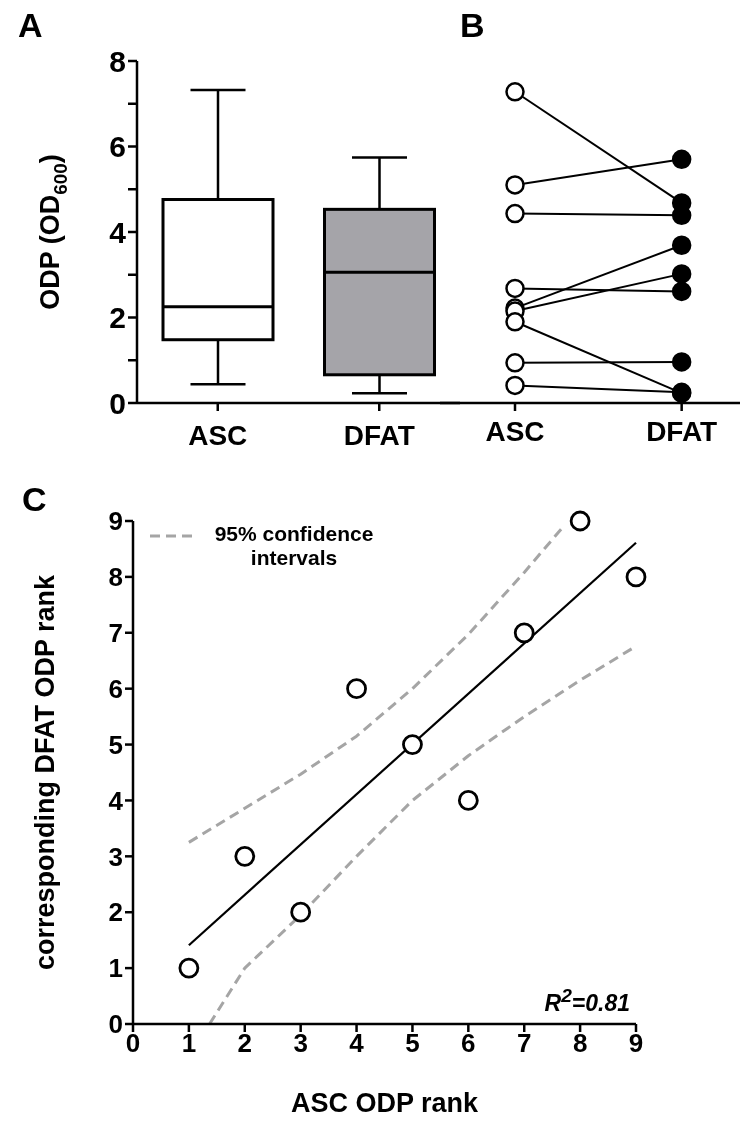 This screenshot has height=1131, width=740. Describe the element at coordinates (468, 1043) in the screenshot. I see `x-tick-label: 6` at that location.